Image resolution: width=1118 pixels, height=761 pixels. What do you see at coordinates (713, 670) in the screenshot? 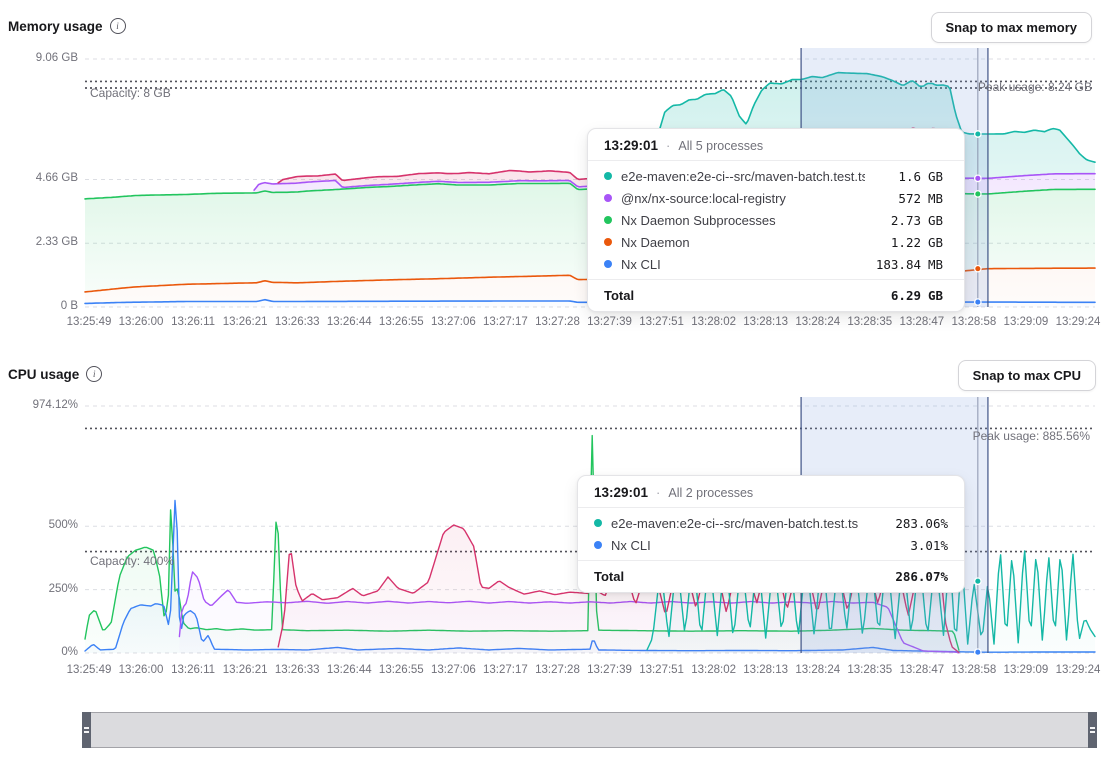
I see `cpu-x-tick: 13:28:02` at bounding box center [713, 670].